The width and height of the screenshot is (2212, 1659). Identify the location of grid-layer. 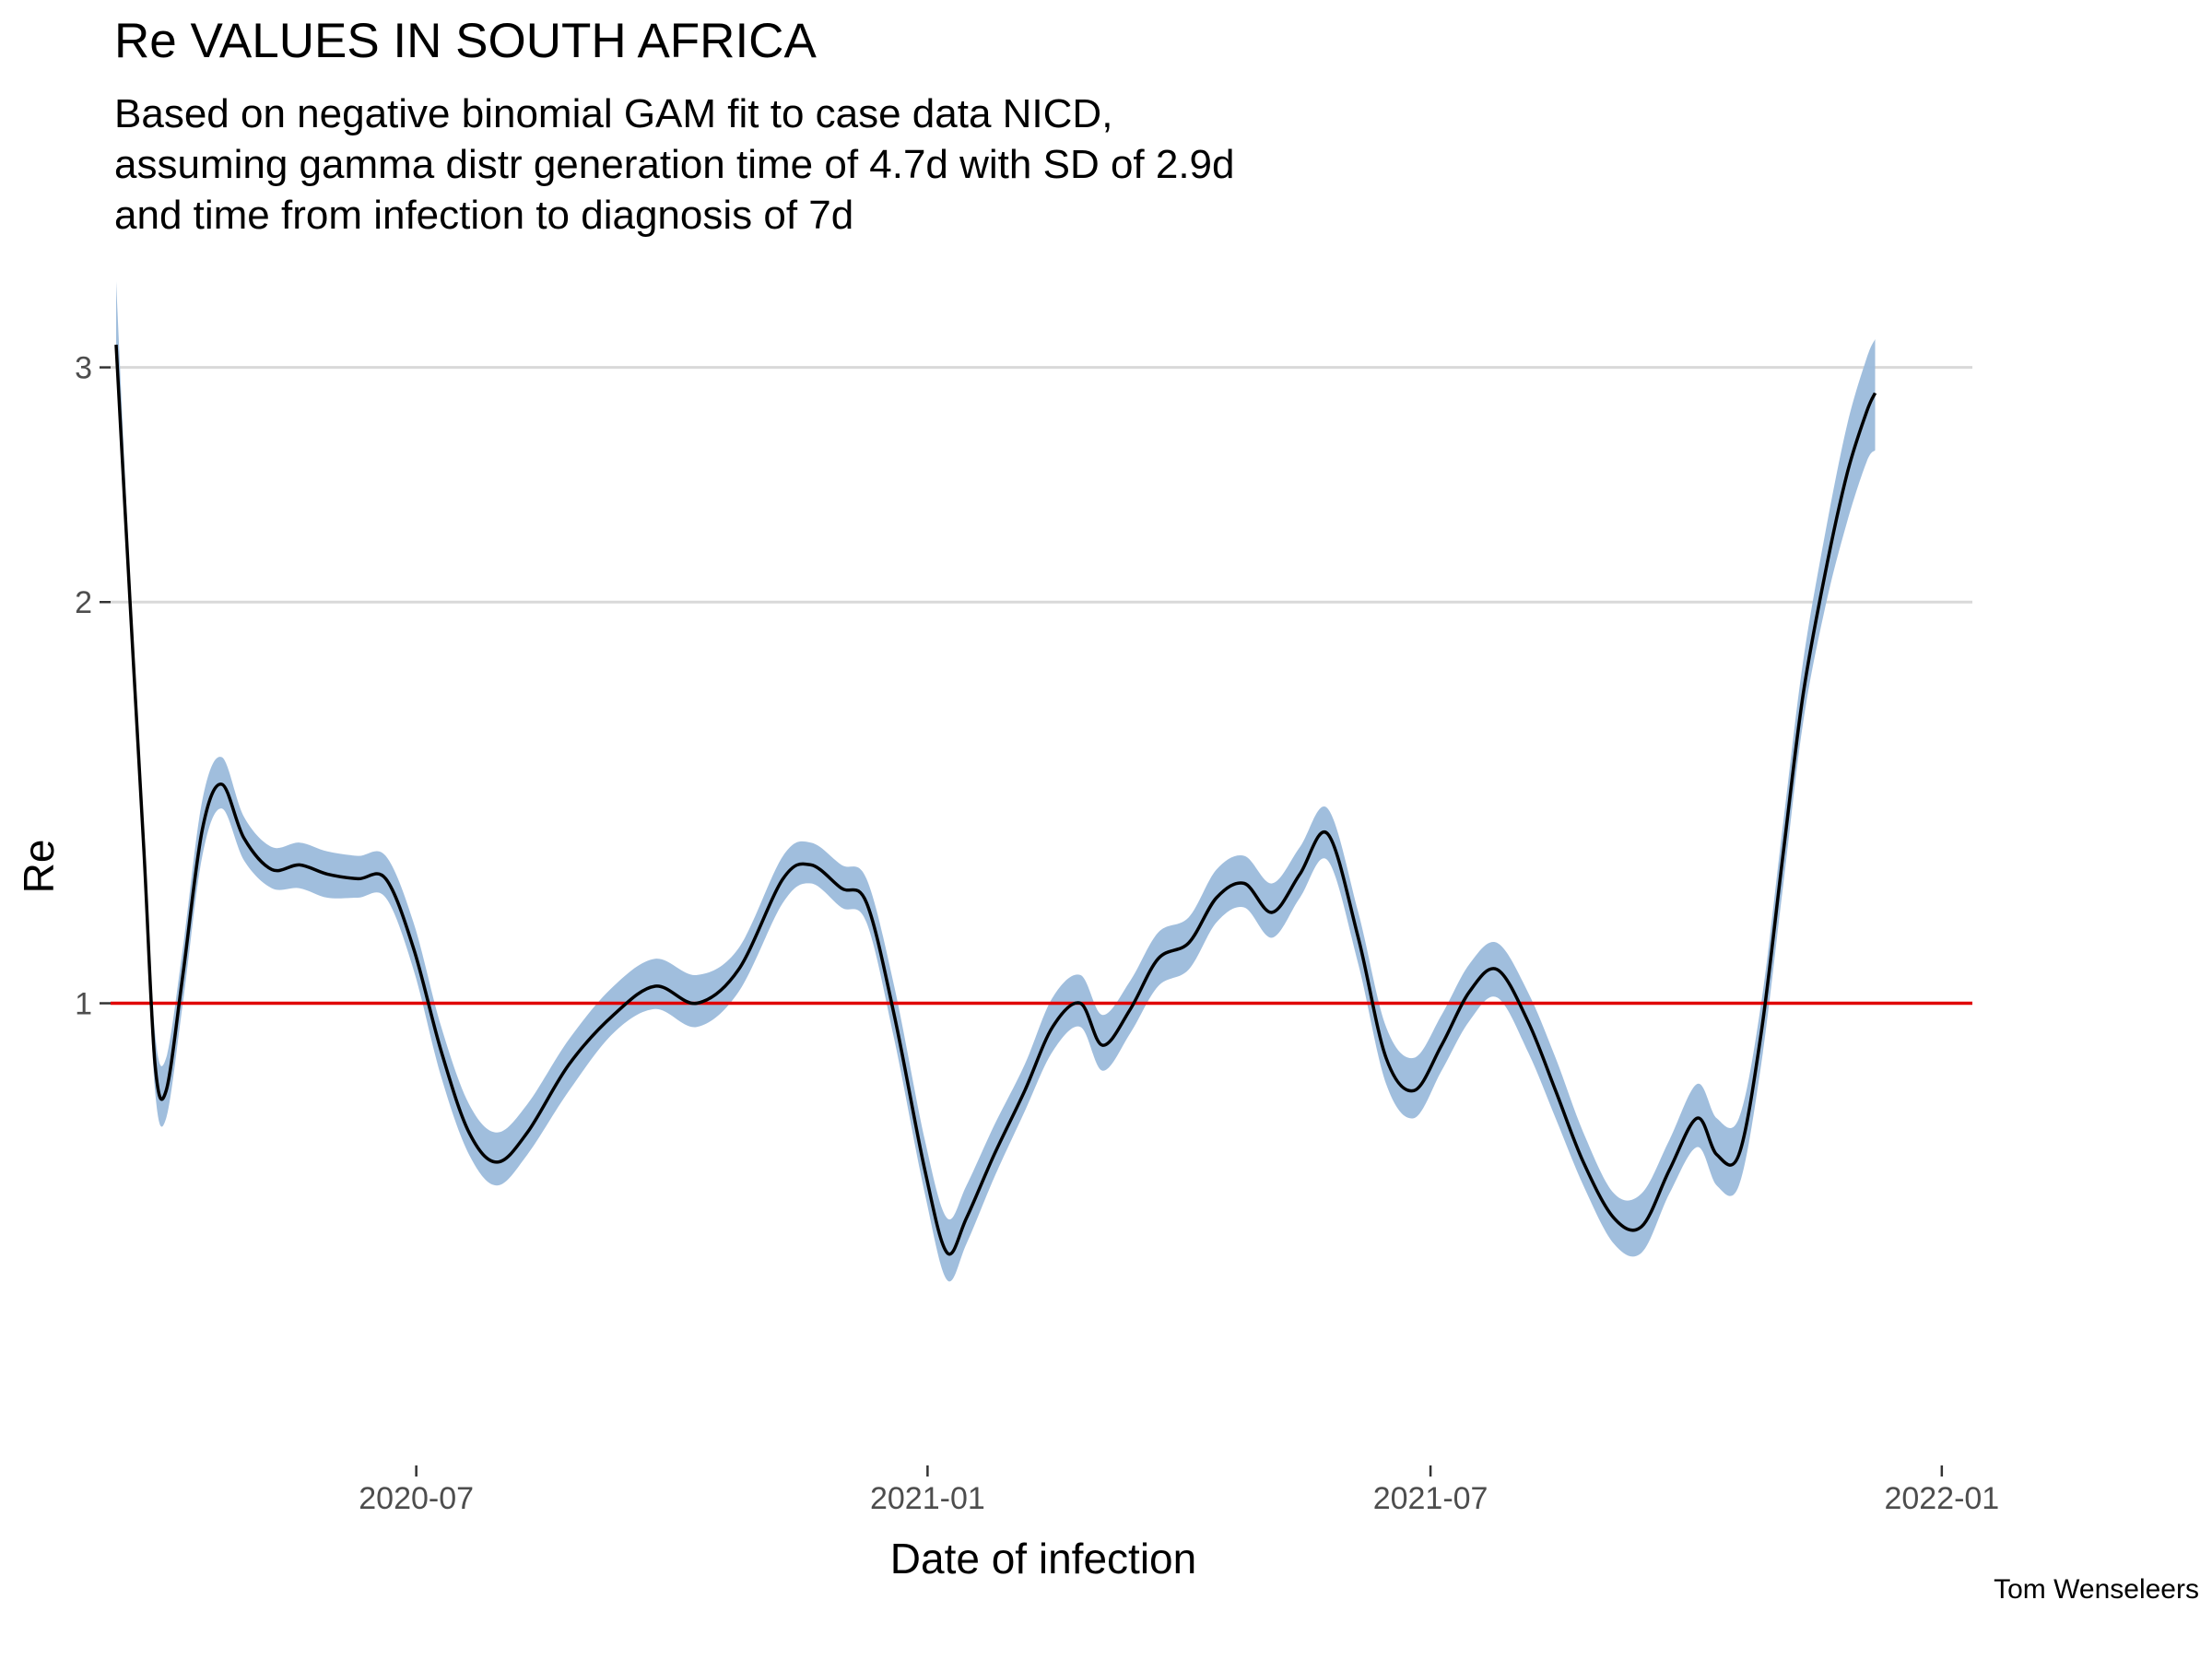
(1041, 485).